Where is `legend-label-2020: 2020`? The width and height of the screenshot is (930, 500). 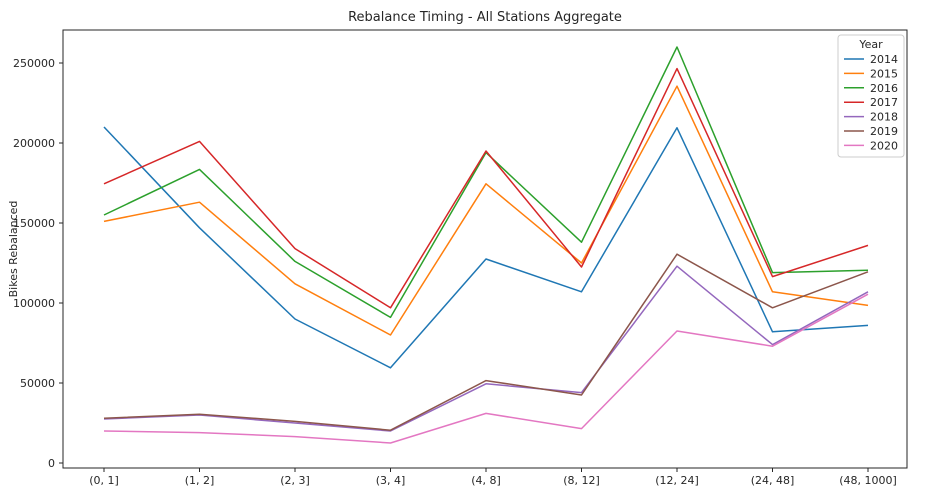 legend-label-2020: 2020 is located at coordinates (884, 145).